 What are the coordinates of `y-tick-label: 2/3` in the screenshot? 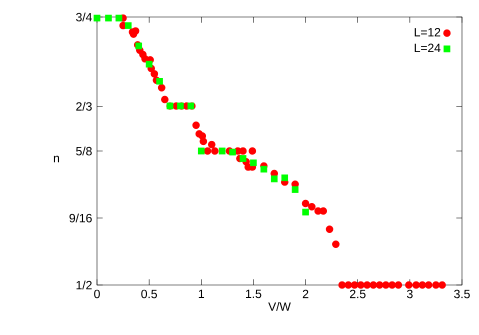 It's located at (84, 106).